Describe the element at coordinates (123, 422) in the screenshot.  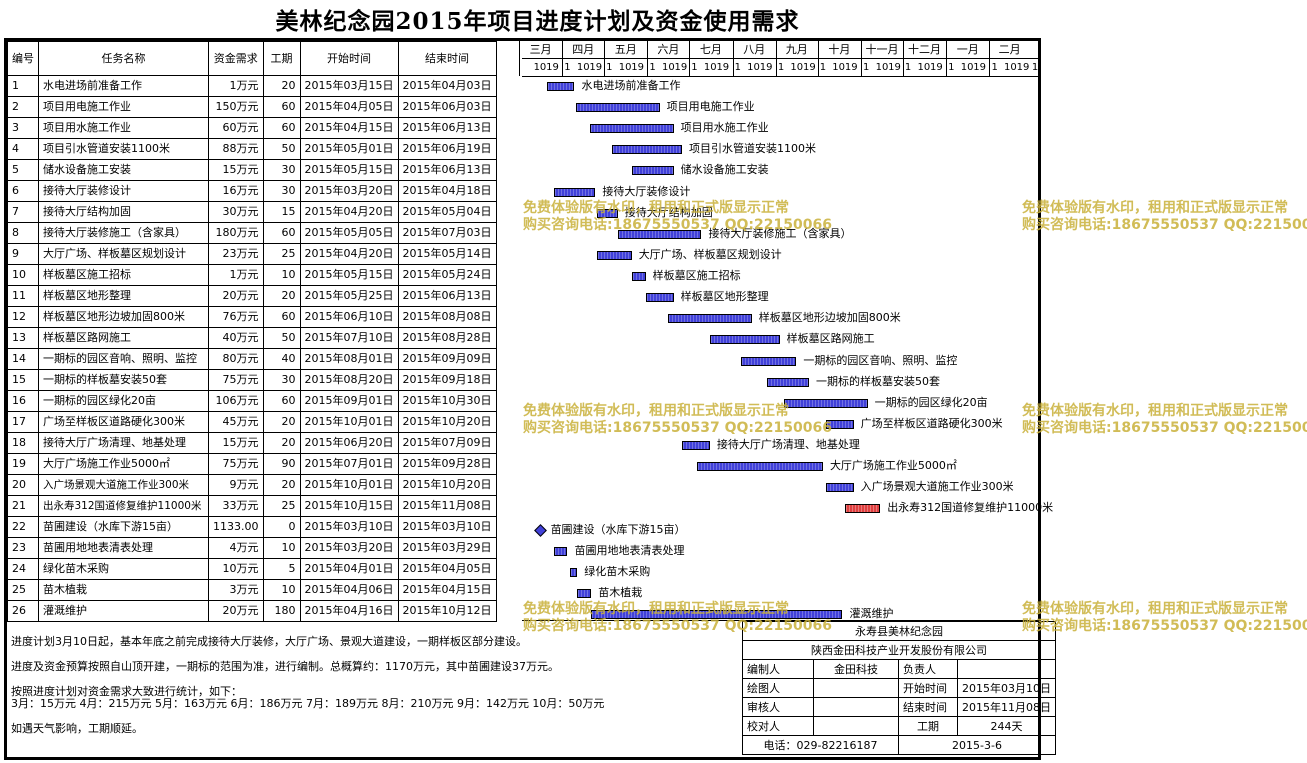
I see `task-name: 广场至样板区道路硬化300米` at that location.